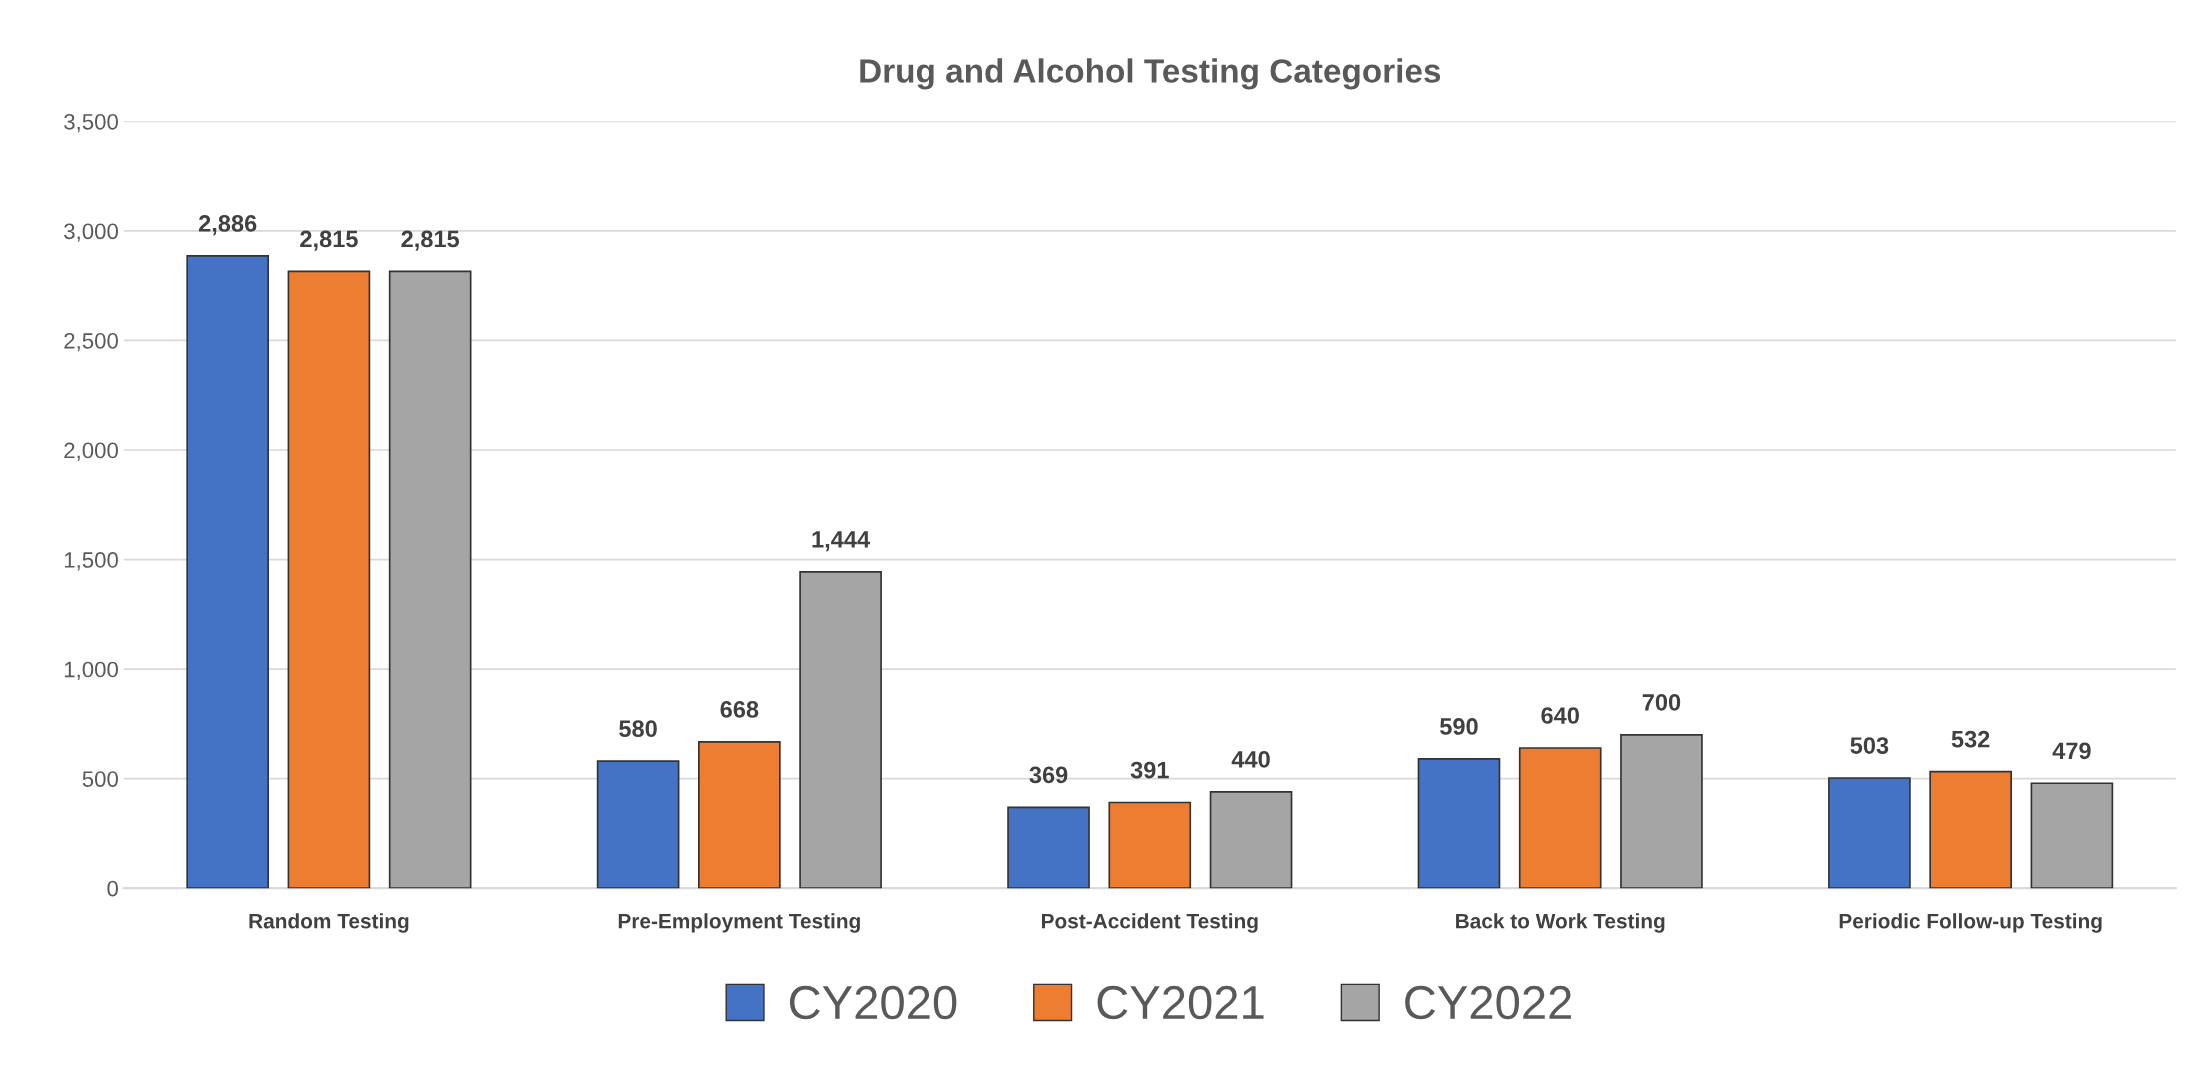  What do you see at coordinates (1180, 1002) in the screenshot?
I see `legend-label: CY2021` at bounding box center [1180, 1002].